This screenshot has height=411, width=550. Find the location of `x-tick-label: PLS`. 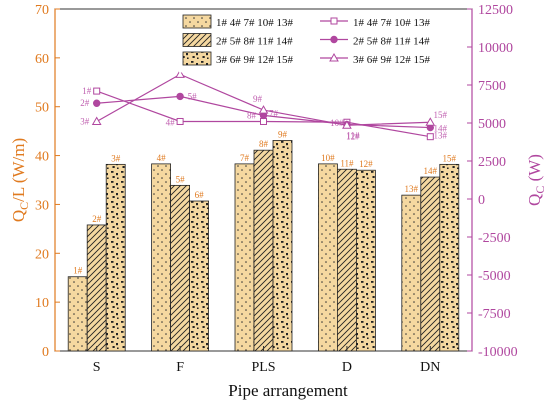

x-tick-label: PLS is located at coordinates (263, 367).